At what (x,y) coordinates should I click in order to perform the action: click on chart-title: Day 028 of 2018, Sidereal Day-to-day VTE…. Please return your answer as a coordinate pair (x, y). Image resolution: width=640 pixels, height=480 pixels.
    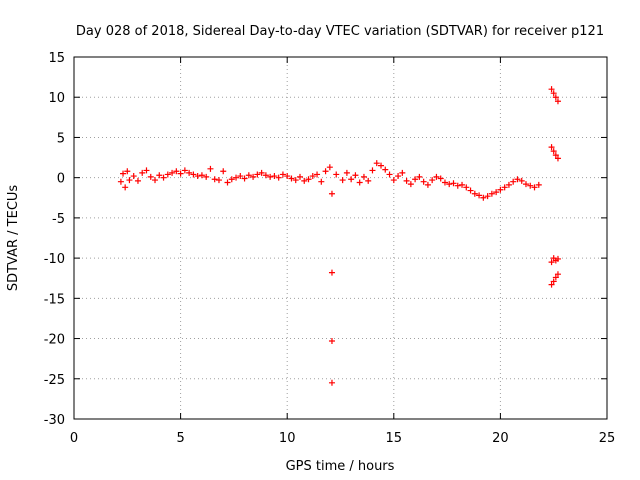
    Looking at the image, I should click on (340, 31).